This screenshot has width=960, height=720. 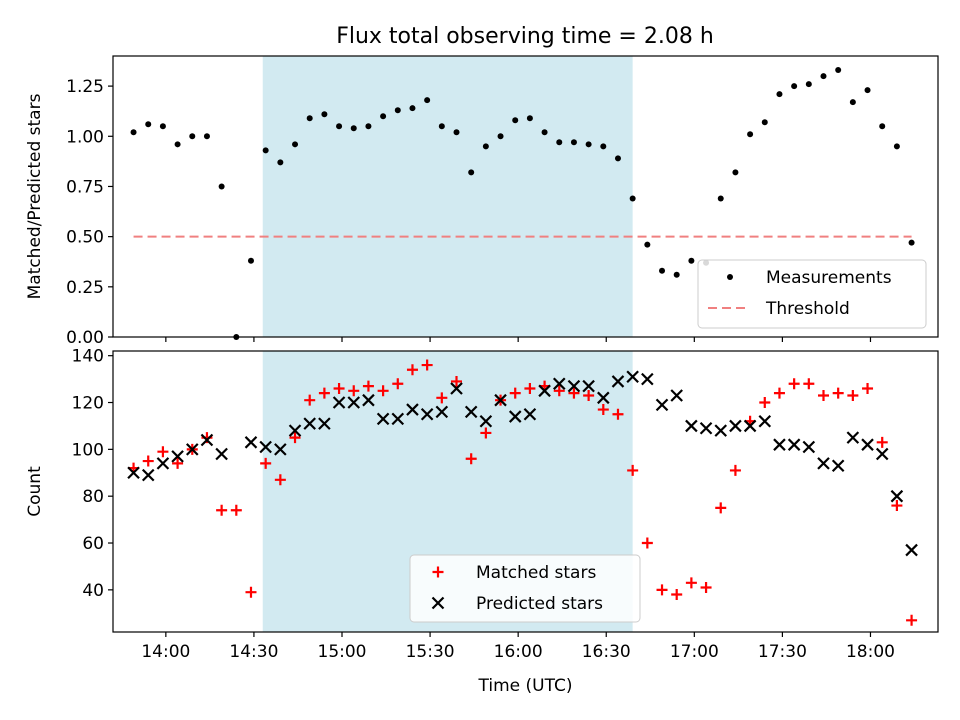 I want to click on chart-title: Flux total observing time = 2.08 h, so click(x=525, y=36).